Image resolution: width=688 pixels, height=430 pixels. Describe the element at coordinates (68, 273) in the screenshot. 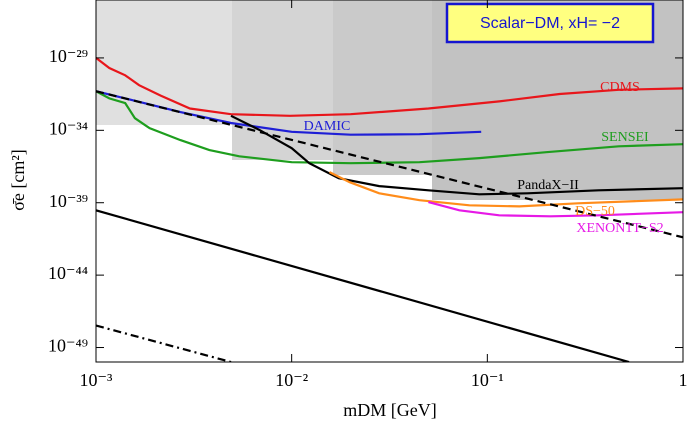

I see `y-tick-label: 10⁻⁴⁴` at that location.